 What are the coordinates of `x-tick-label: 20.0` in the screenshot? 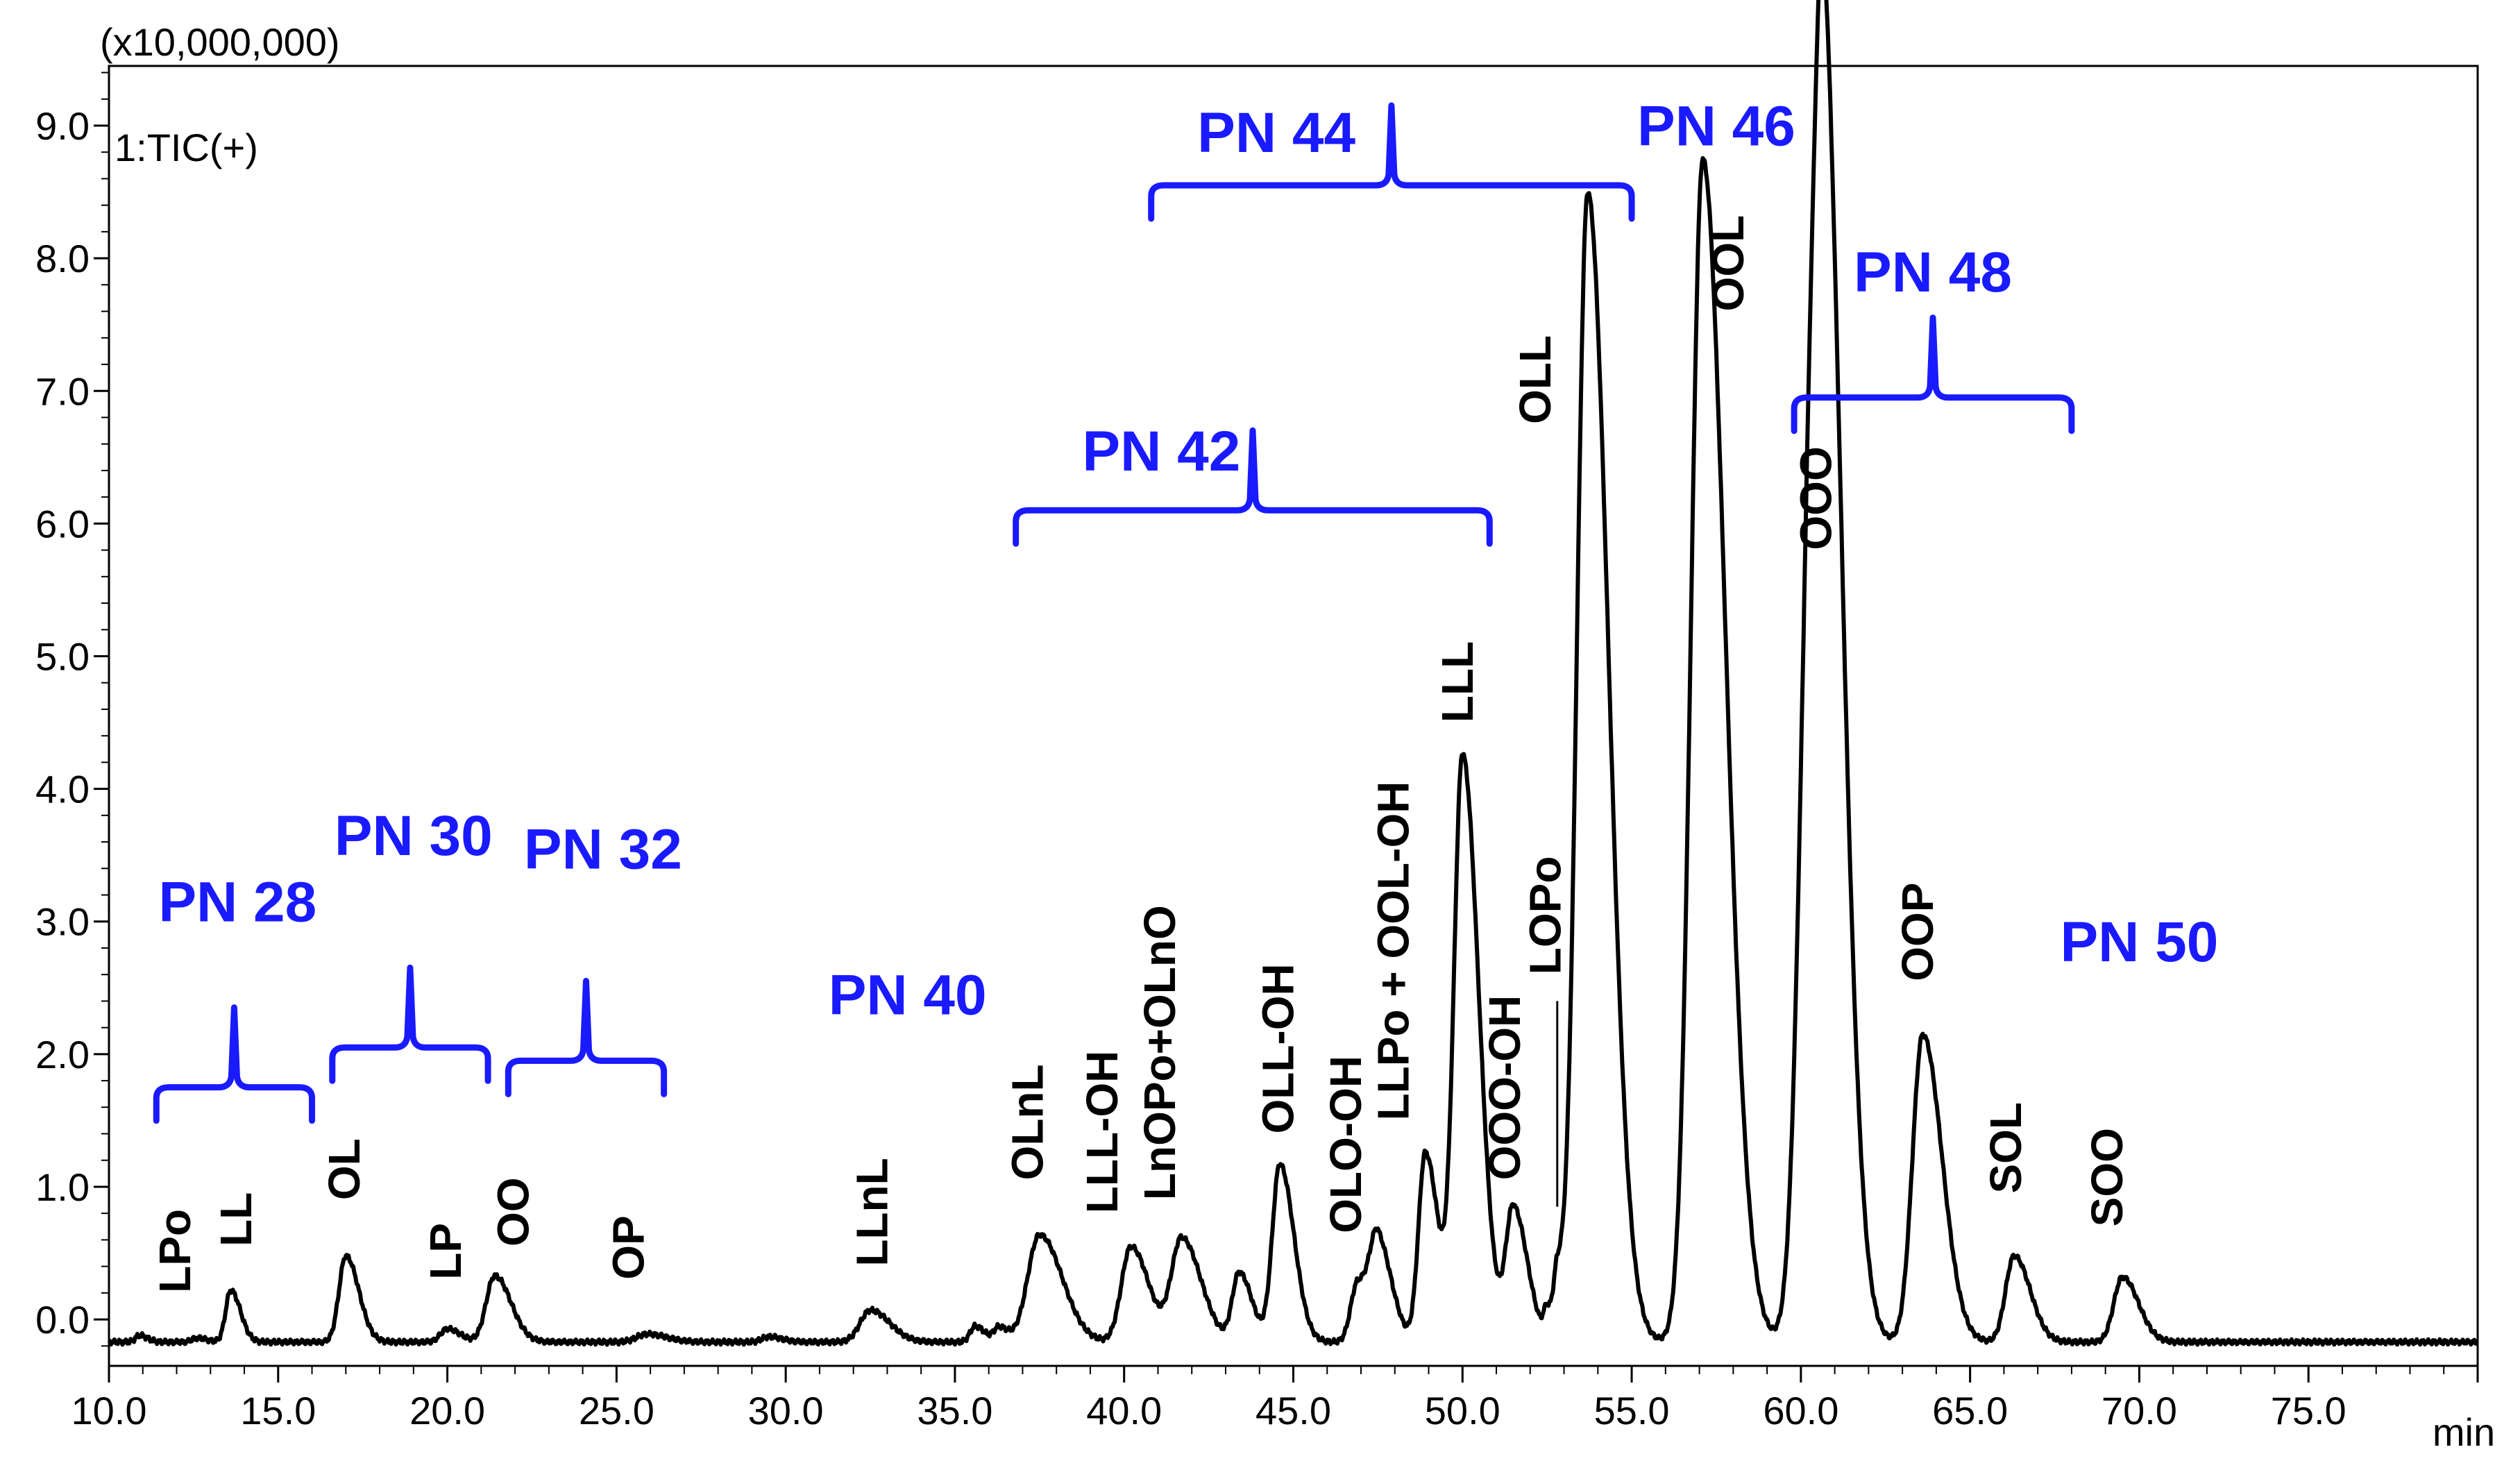 It's located at (447, 1411).